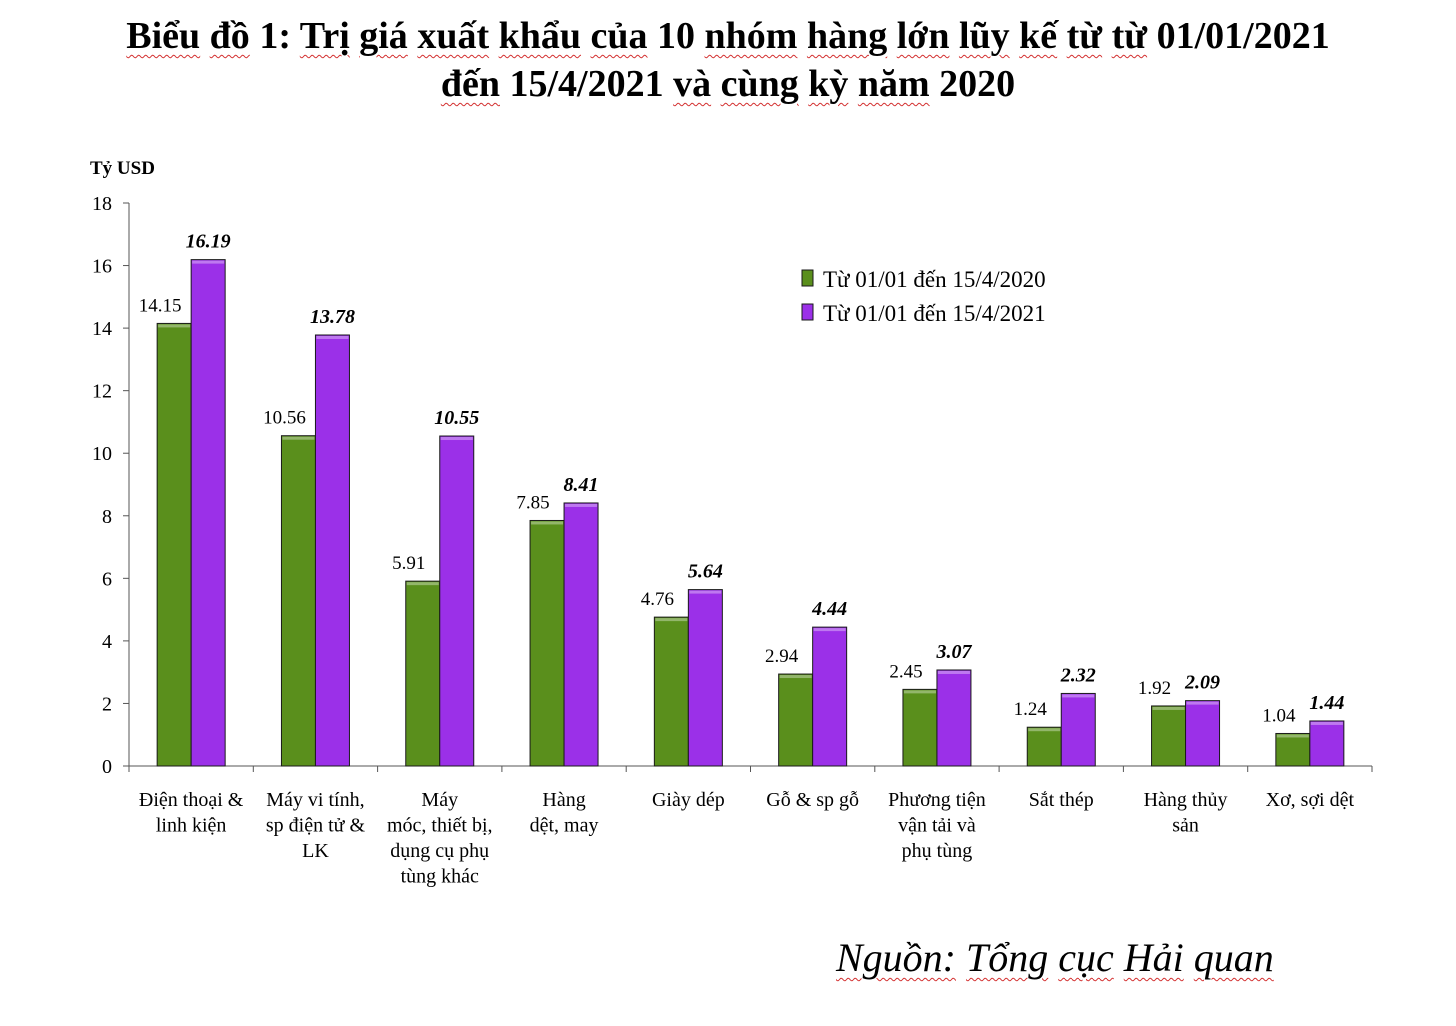 The height and width of the screenshot is (1026, 1456). I want to click on line1-word: Biểu, so click(163, 36).